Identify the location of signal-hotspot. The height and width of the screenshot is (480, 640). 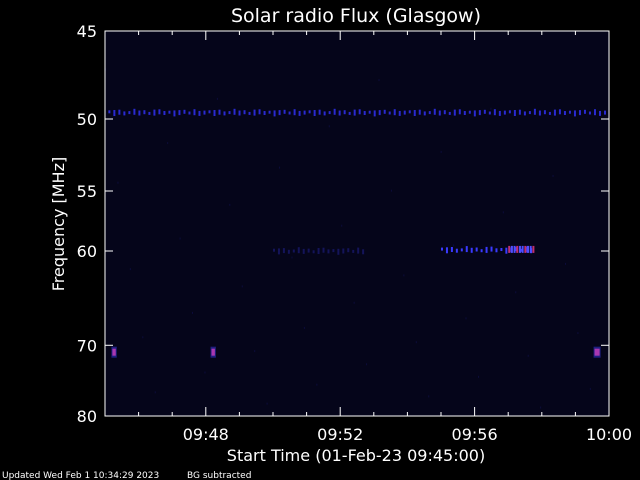
(597, 352).